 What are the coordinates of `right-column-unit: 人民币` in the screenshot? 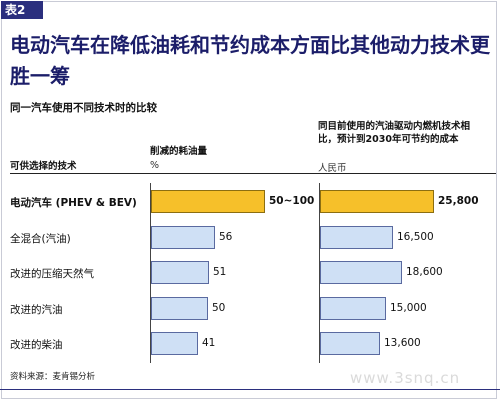 It's located at (332, 168).